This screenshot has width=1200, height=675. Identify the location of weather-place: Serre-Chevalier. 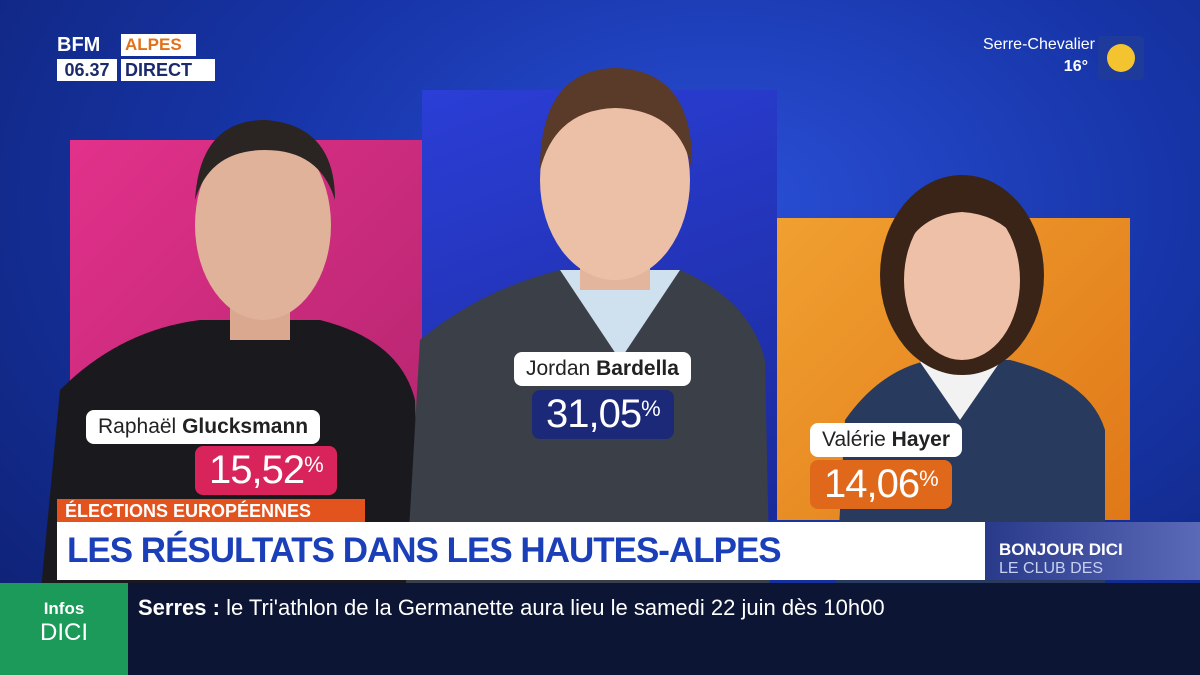
(1038, 44).